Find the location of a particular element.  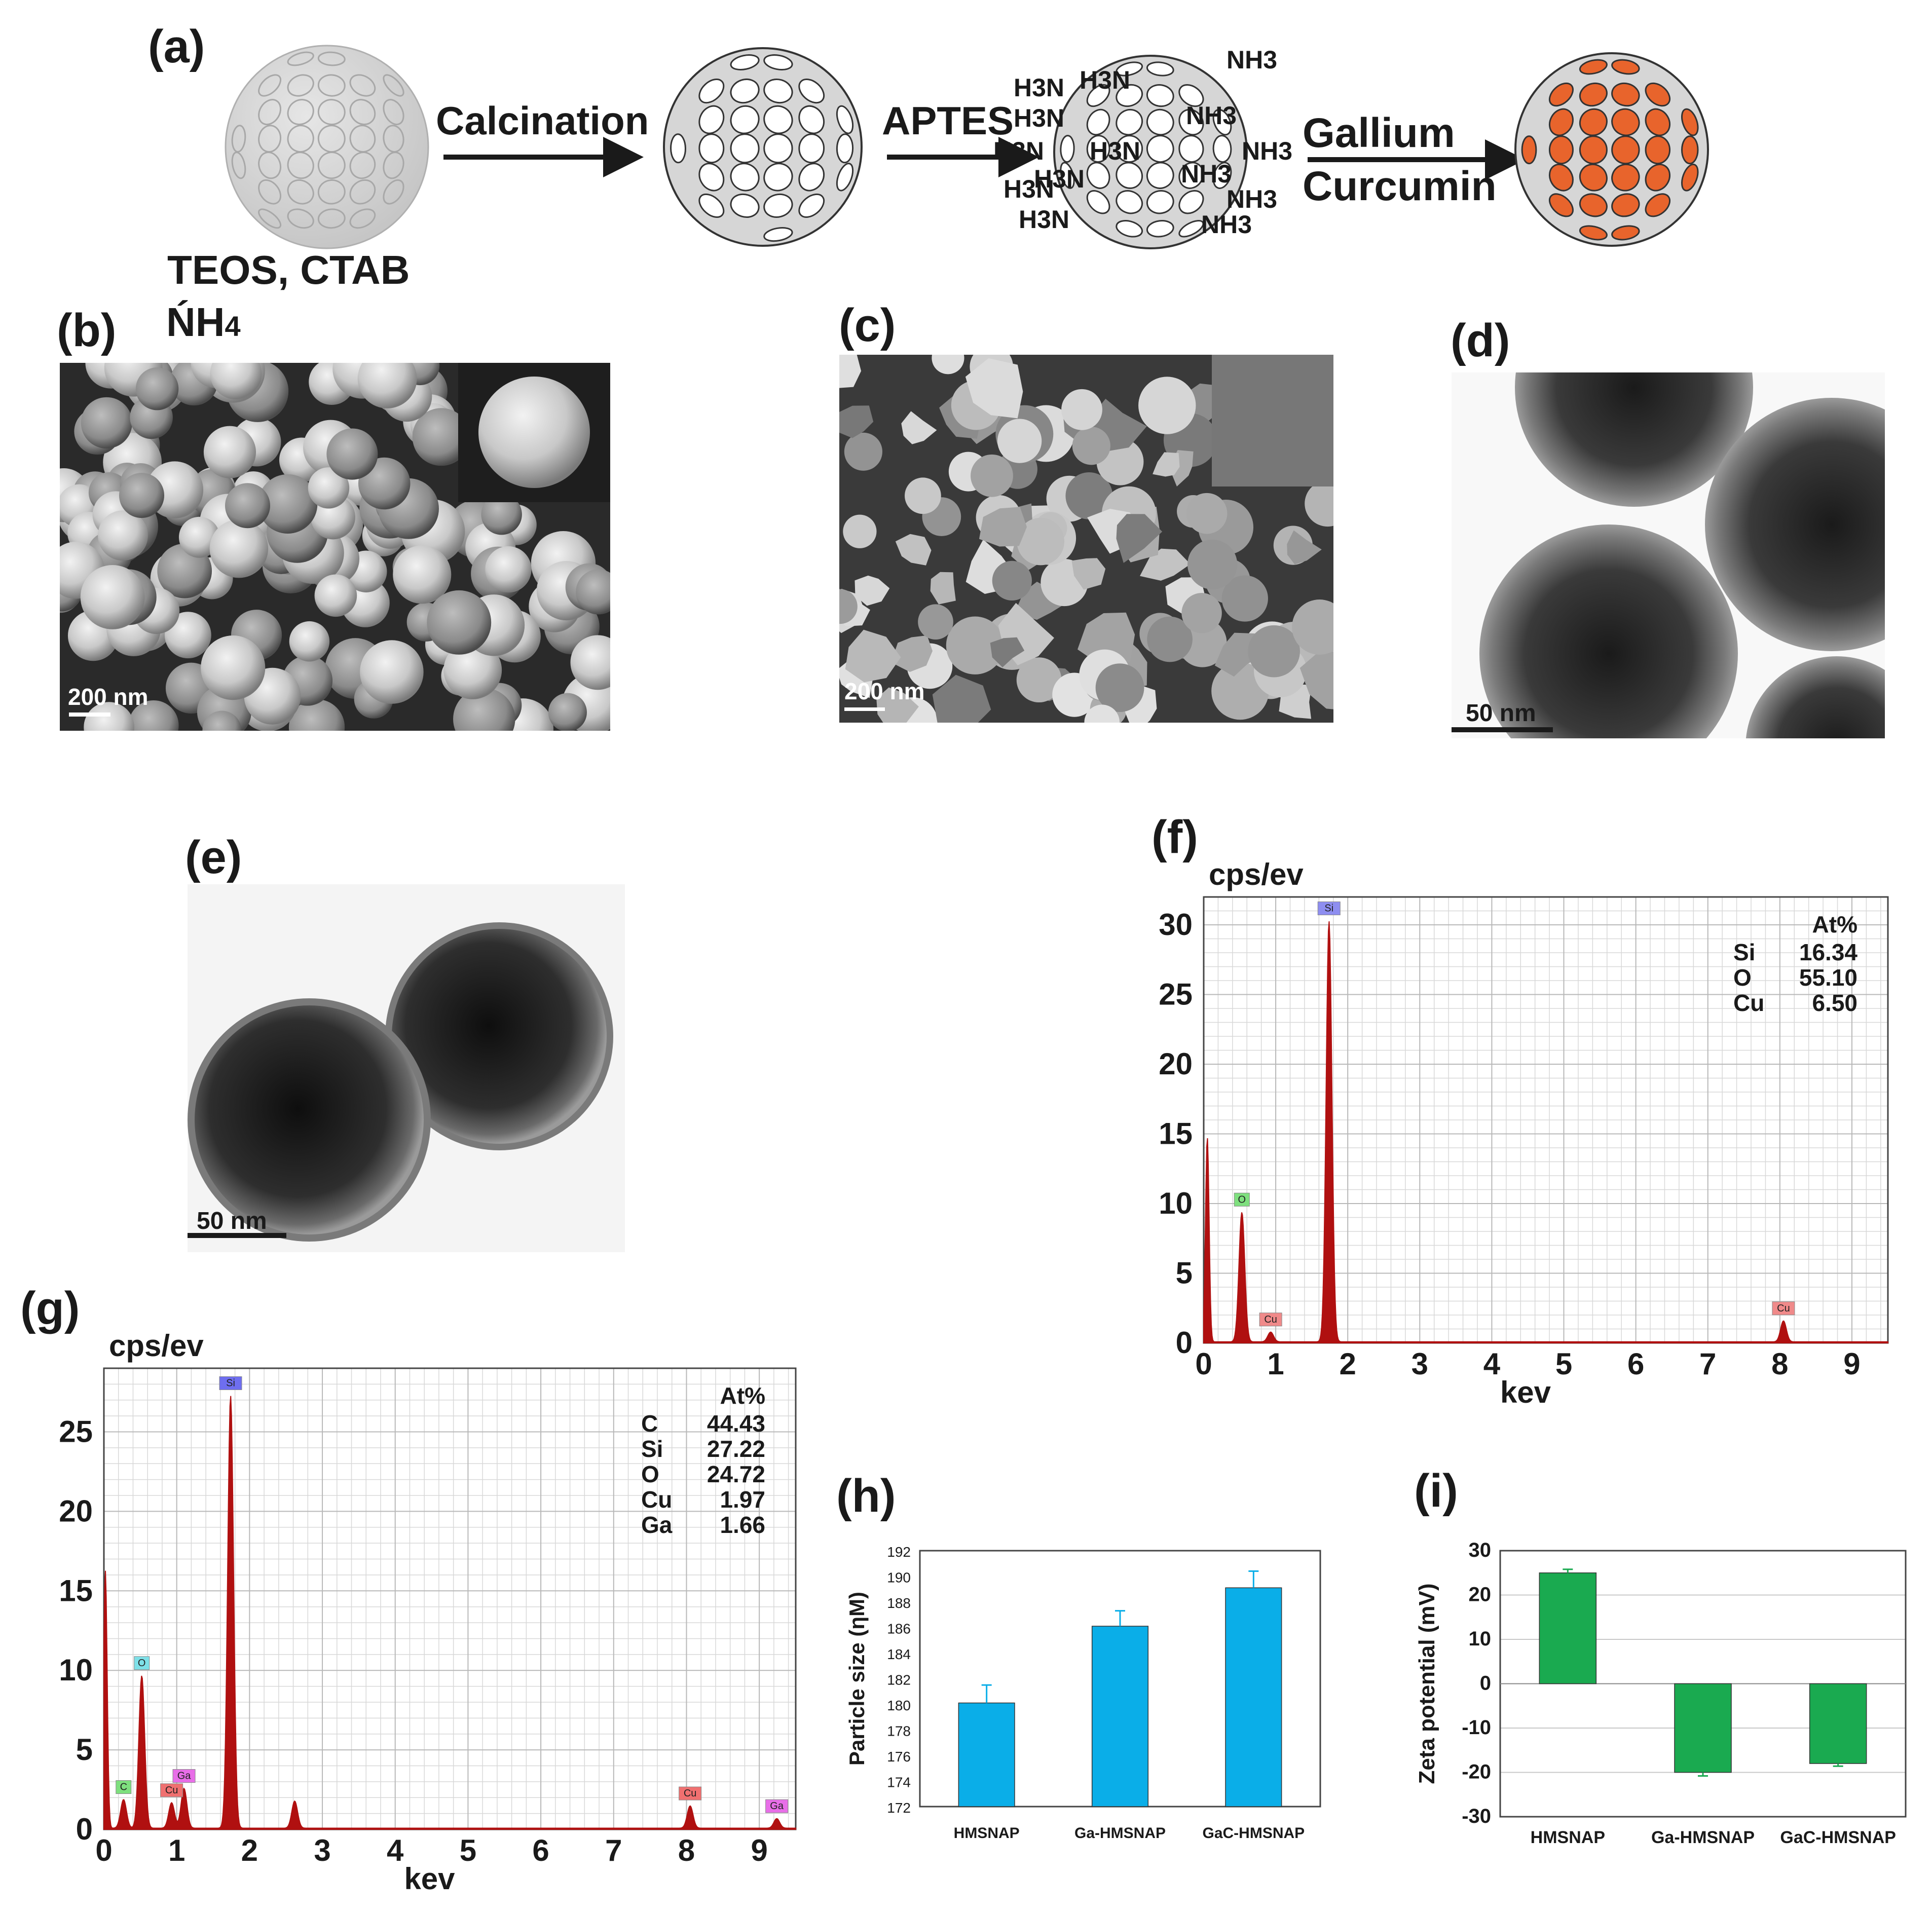

y-tick-label: 30 is located at coordinates (1480, 1550).